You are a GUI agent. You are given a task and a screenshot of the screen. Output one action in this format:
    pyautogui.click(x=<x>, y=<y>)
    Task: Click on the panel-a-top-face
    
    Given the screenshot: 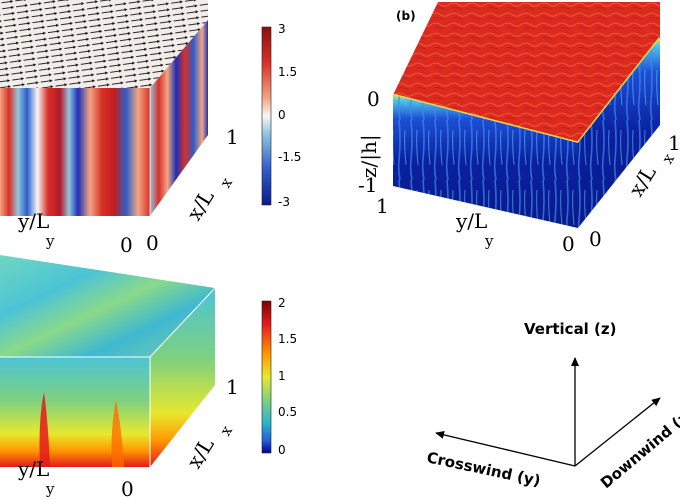 What is the action you would take?
    pyautogui.click(x=104, y=44)
    